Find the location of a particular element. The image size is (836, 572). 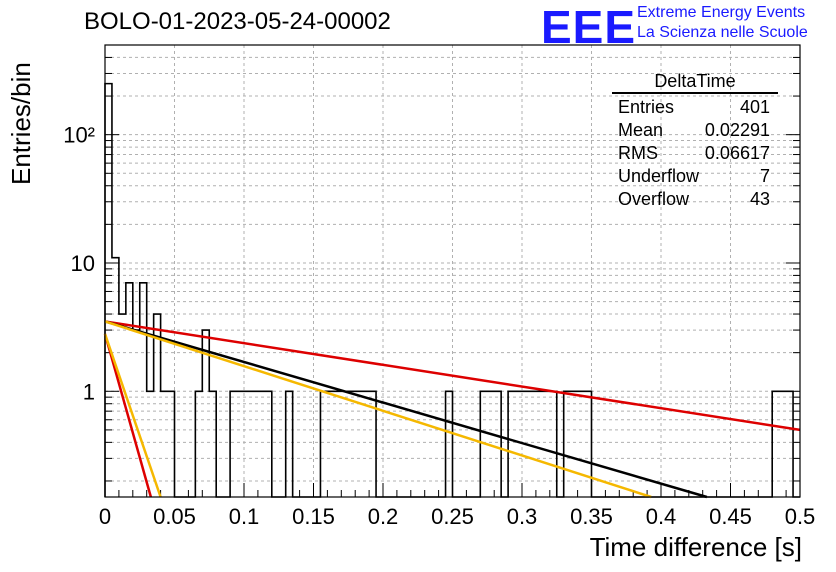

x-tick-label: 0.05 is located at coordinates (174, 516).